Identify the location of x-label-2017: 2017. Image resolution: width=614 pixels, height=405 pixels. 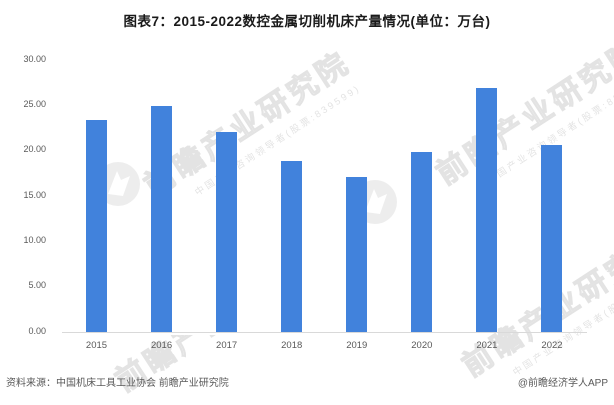
(227, 345).